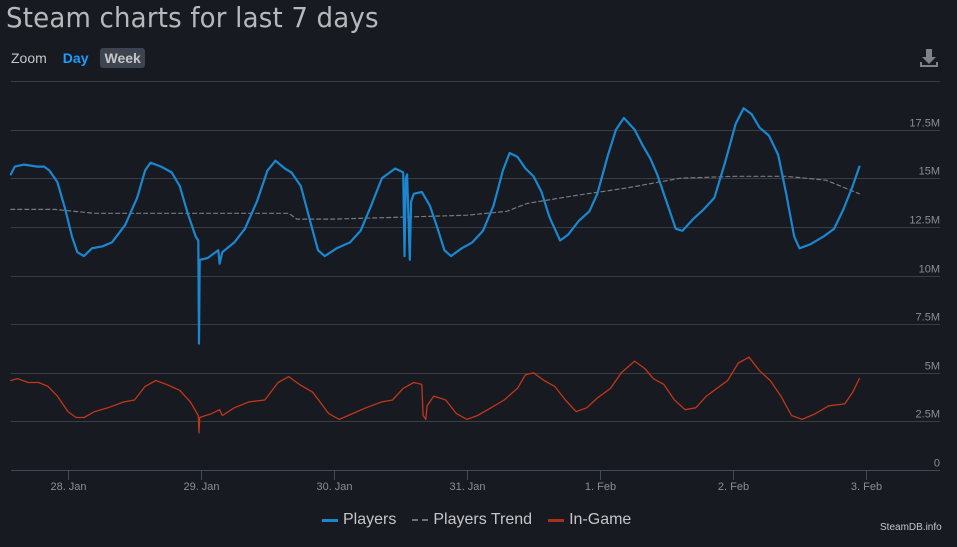  What do you see at coordinates (600, 487) in the screenshot?
I see `x-tick-label: 1. Feb` at bounding box center [600, 487].